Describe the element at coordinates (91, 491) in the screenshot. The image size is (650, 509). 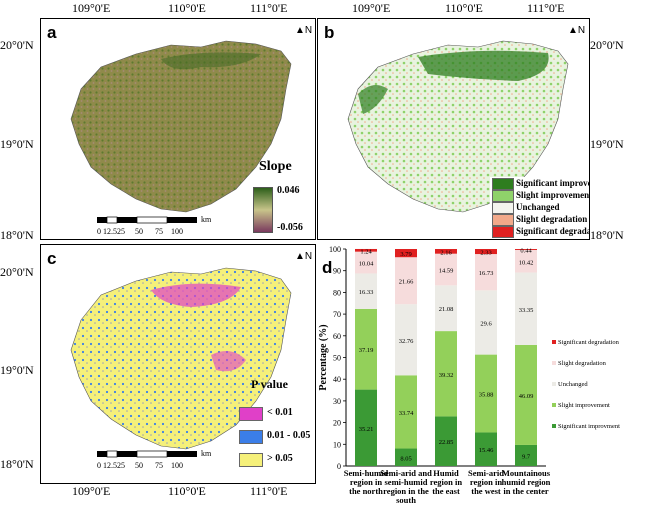
I see `lon-label-c1: 109°0'E` at that location.